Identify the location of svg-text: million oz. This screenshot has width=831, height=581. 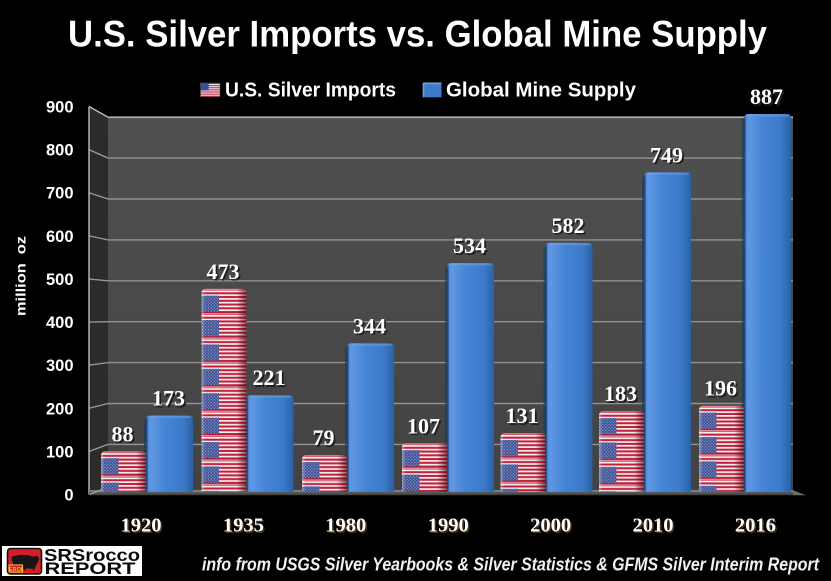
(21, 276).